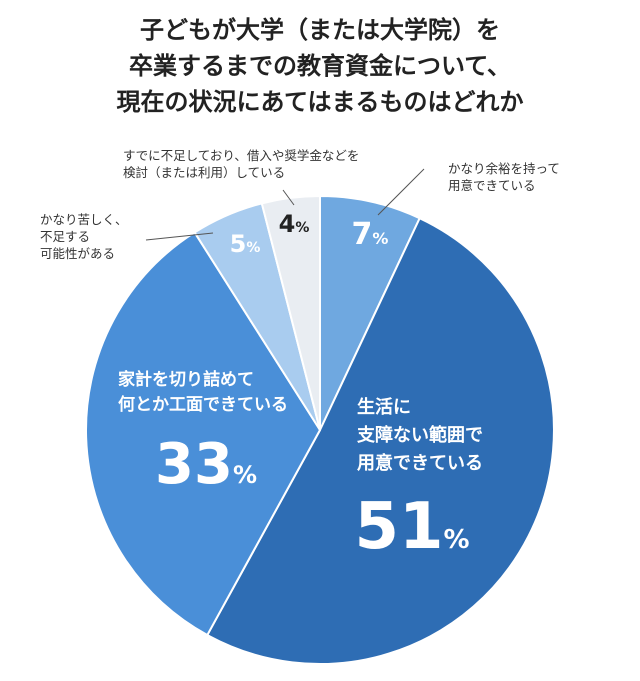  What do you see at coordinates (241, 164) in the screenshot?
I see `label-slice-4: すでに不足しており、借入や奨学金などを 検討（または利用）している` at bounding box center [241, 164].